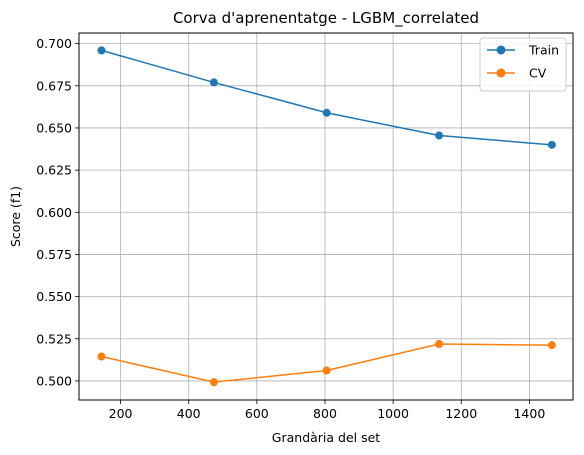 The image size is (584, 455). What do you see at coordinates (54, 212) in the screenshot?
I see `y-tick-label: 0.600` at bounding box center [54, 212].